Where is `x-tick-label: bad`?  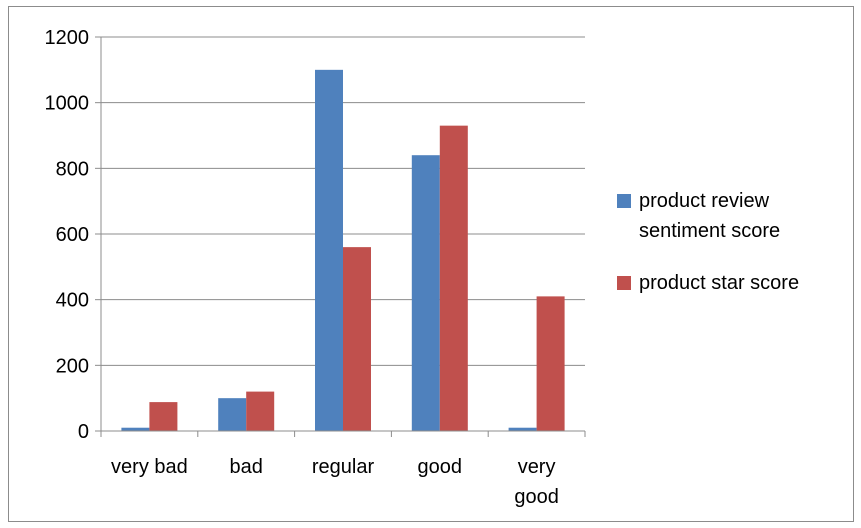 x-tick-label: bad is located at coordinates (246, 467).